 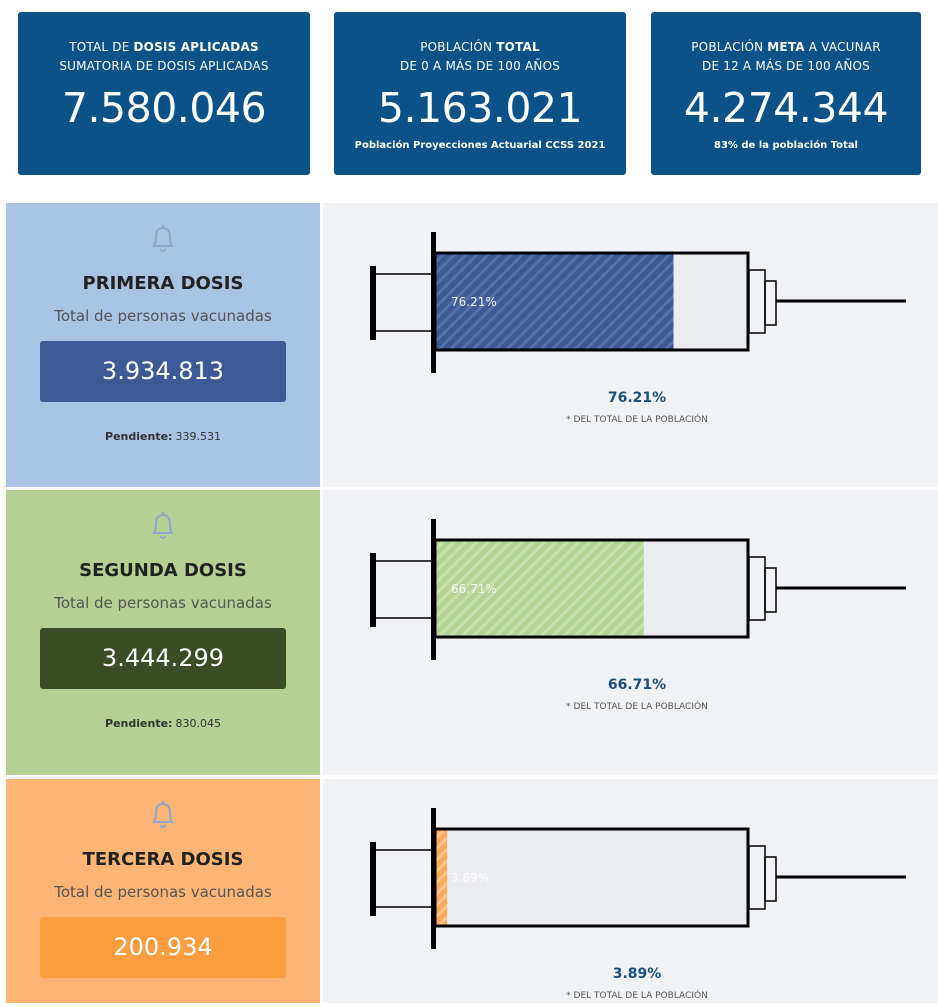 I want to click on percent-label: 3.89%, so click(x=637, y=974).